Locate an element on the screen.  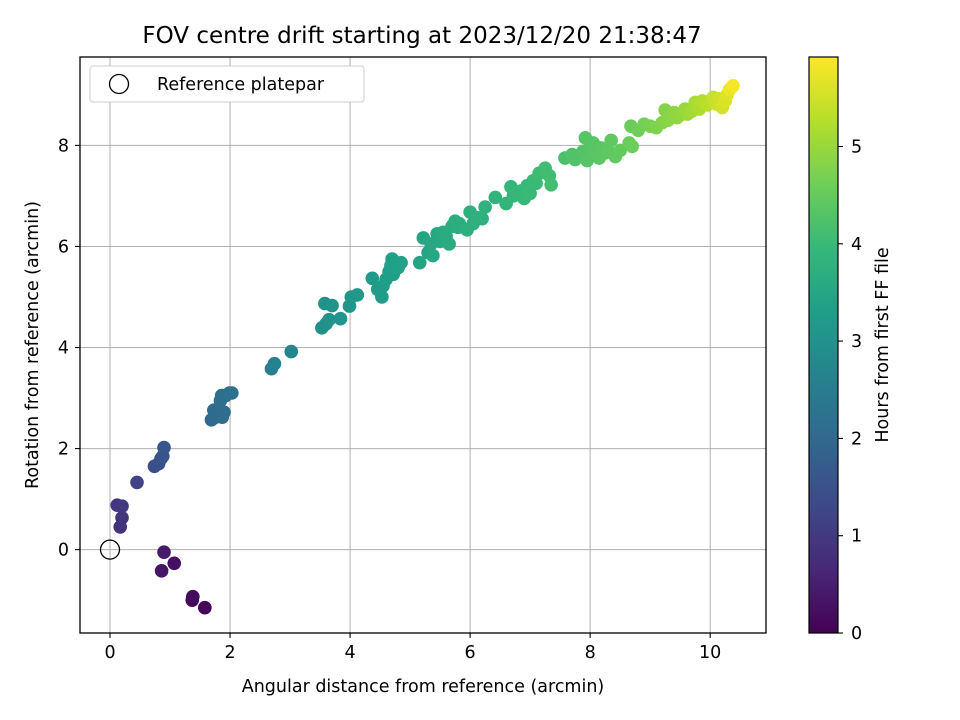
colorbar-label: Hours from first FF file is located at coordinates (883, 344).